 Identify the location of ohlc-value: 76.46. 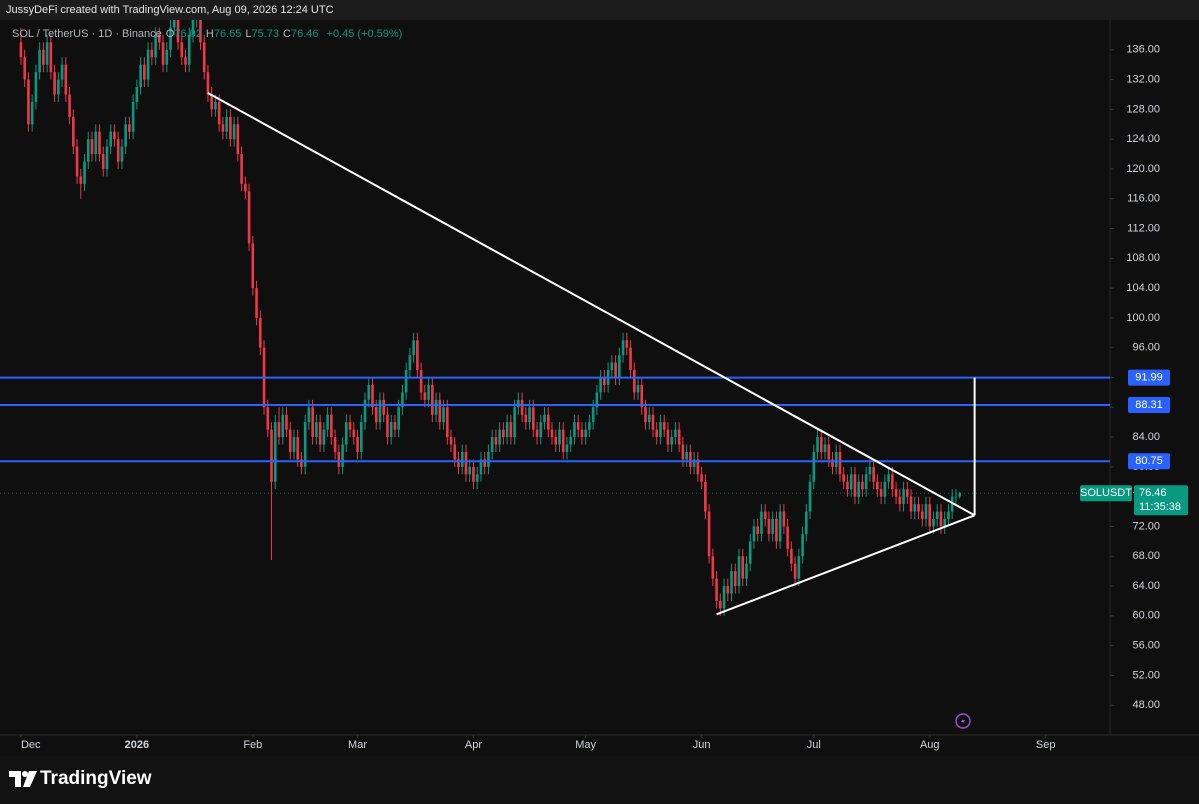
(304, 34).